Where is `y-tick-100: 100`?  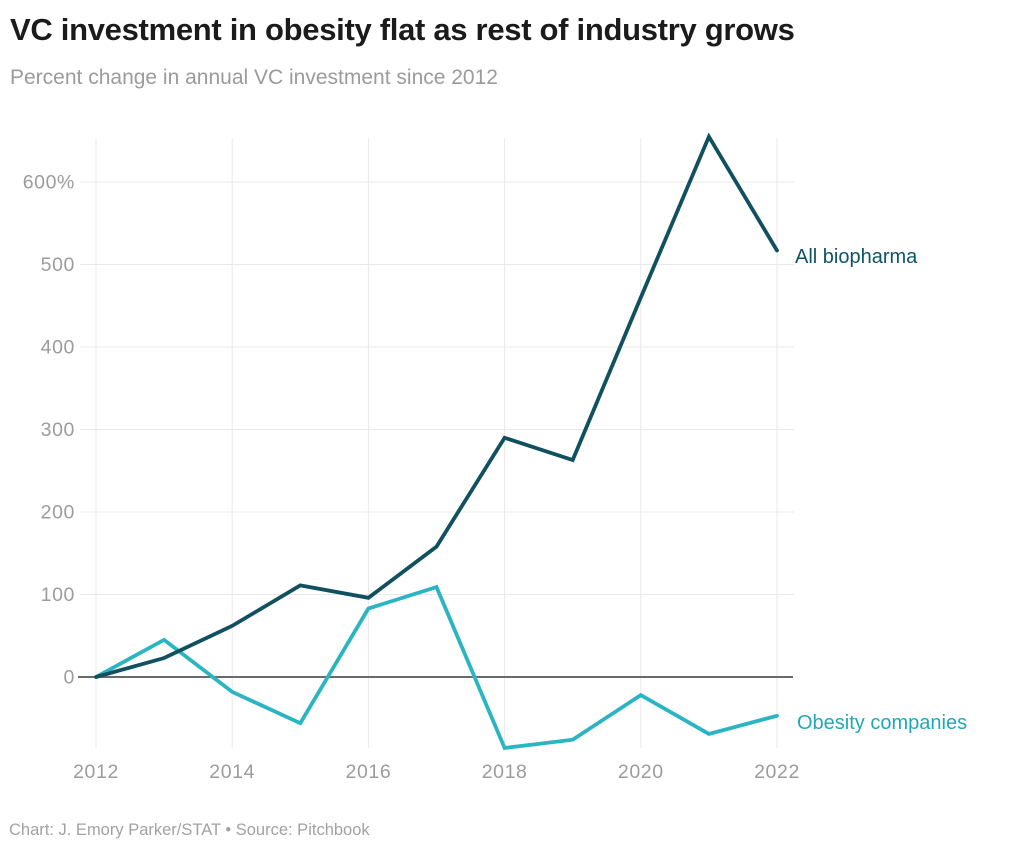
y-tick-100: 100 is located at coordinates (58, 595).